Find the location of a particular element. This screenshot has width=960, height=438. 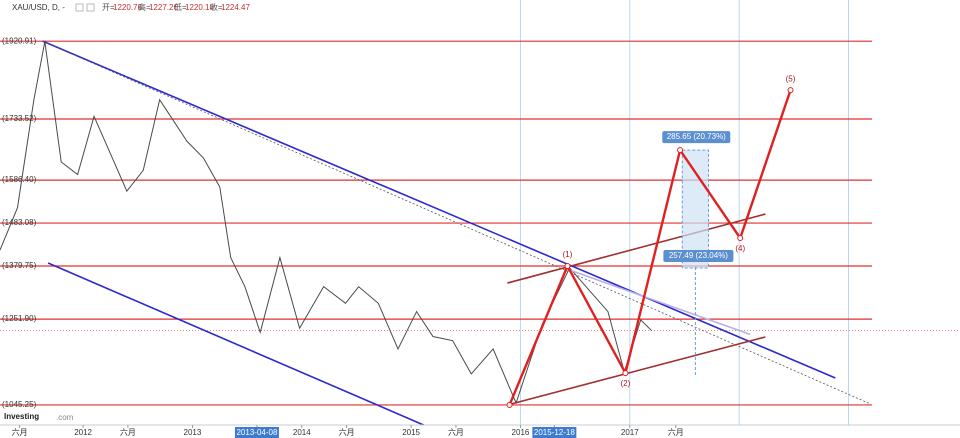

level-label: (1045.25) is located at coordinates (19, 404).